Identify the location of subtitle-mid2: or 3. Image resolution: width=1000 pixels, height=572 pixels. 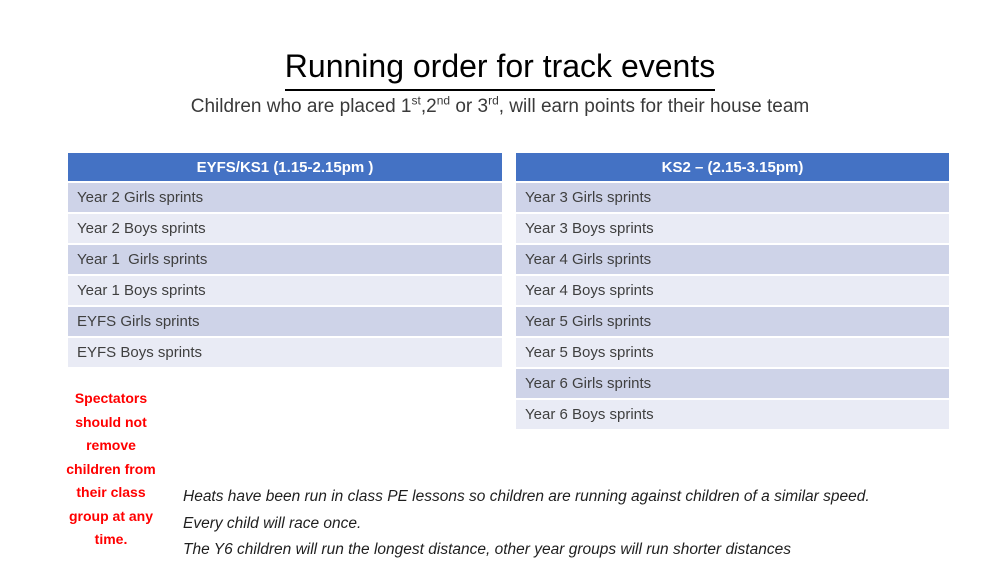
(469, 106).